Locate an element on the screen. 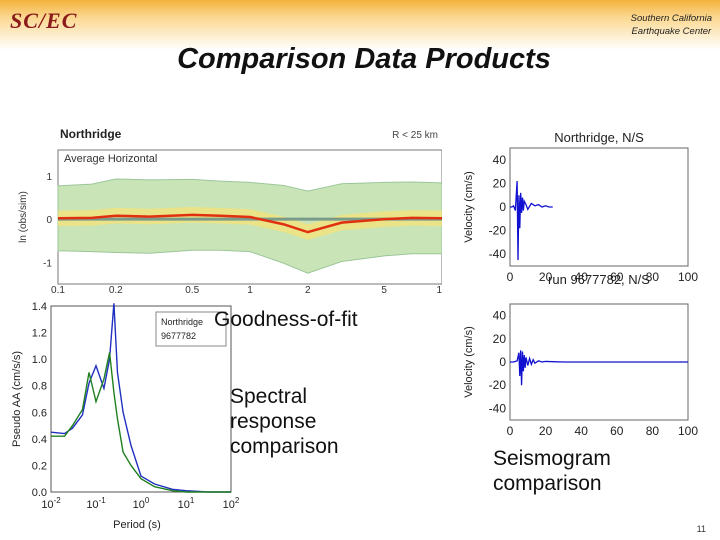 This screenshot has width=720, height=540. seismogram-northridge-y-tick: -20 is located at coordinates (498, 231).